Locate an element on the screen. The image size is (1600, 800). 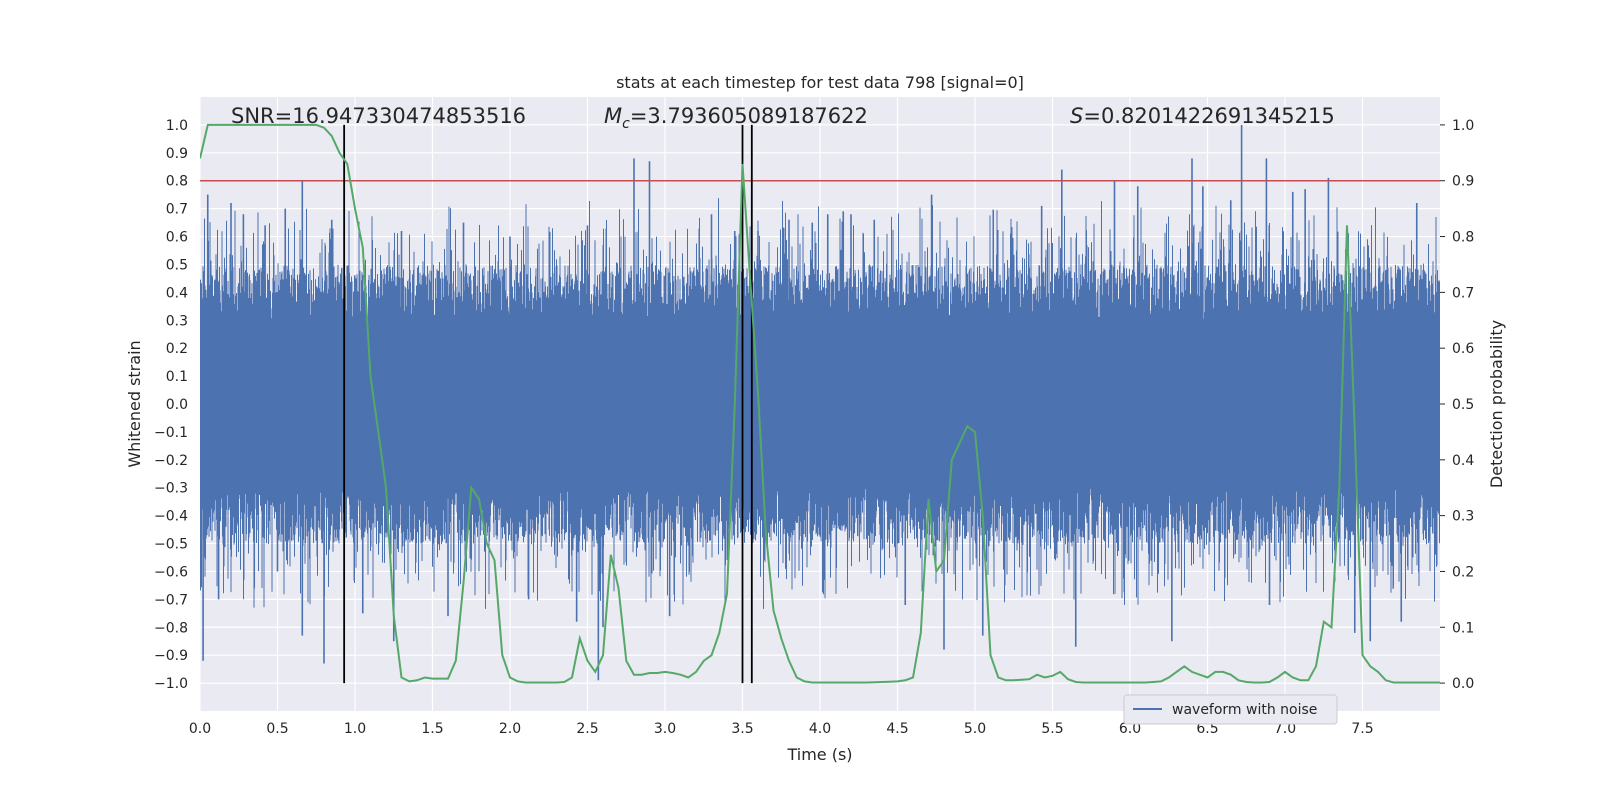
right-y-axis-ticks: 1.0 0.9 0.8 0.7 0.6 0.5 0.4 0.3 0.2 0.1 0.0 is located at coordinates (1457, 405).